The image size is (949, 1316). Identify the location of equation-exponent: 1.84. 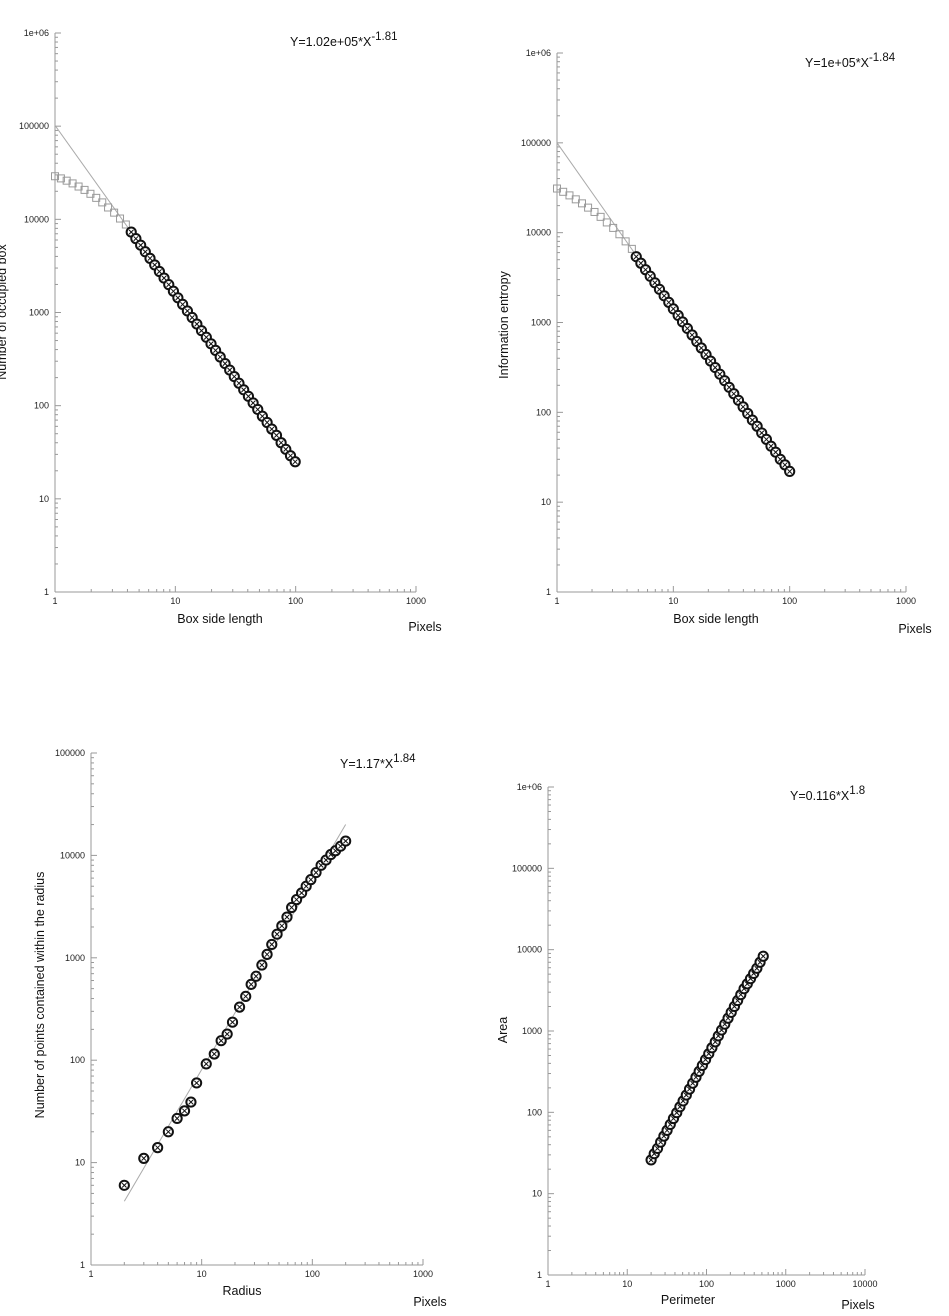
(404, 759).